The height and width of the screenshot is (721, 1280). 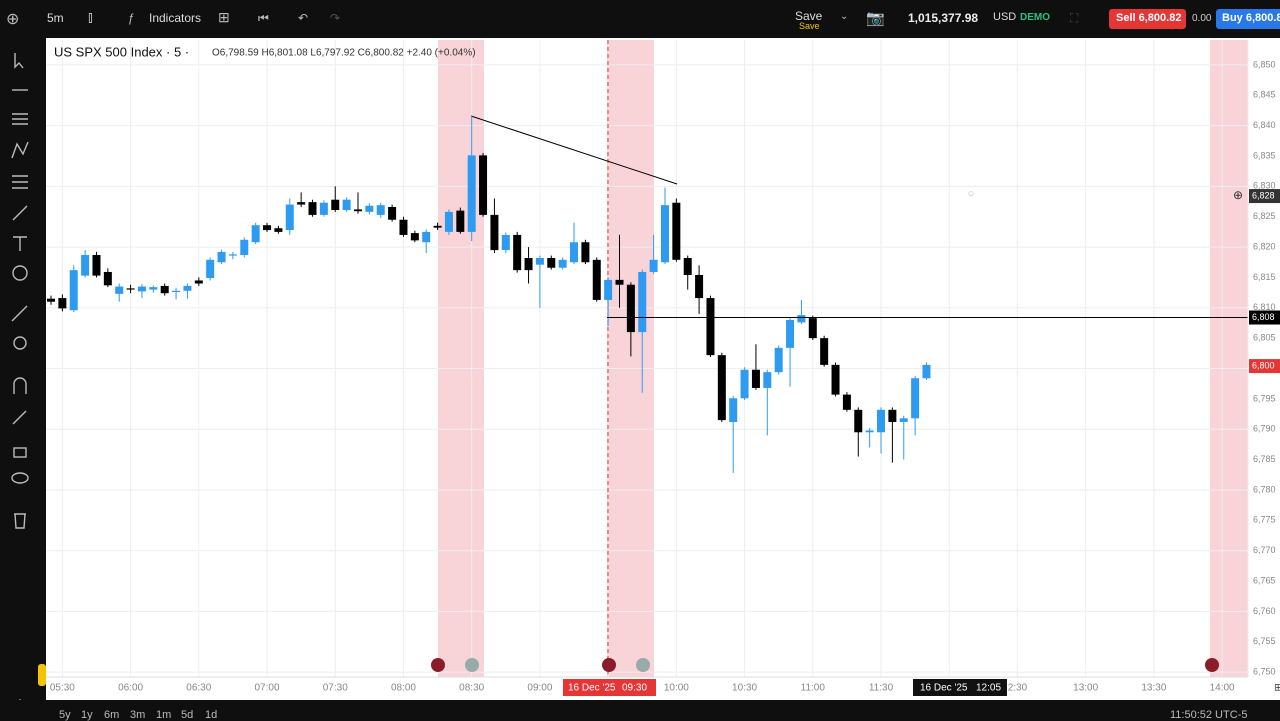 I want to click on fullscreen-icon: ⛶, so click(x=1074, y=18).